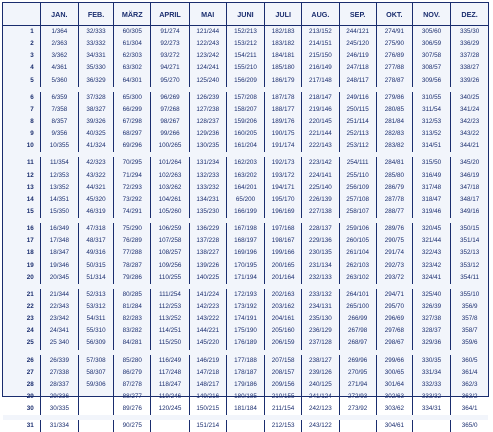  What do you see at coordinates (431, 346) in the screenshot?
I see `day-of-year-cell: 329/36` at bounding box center [431, 346].